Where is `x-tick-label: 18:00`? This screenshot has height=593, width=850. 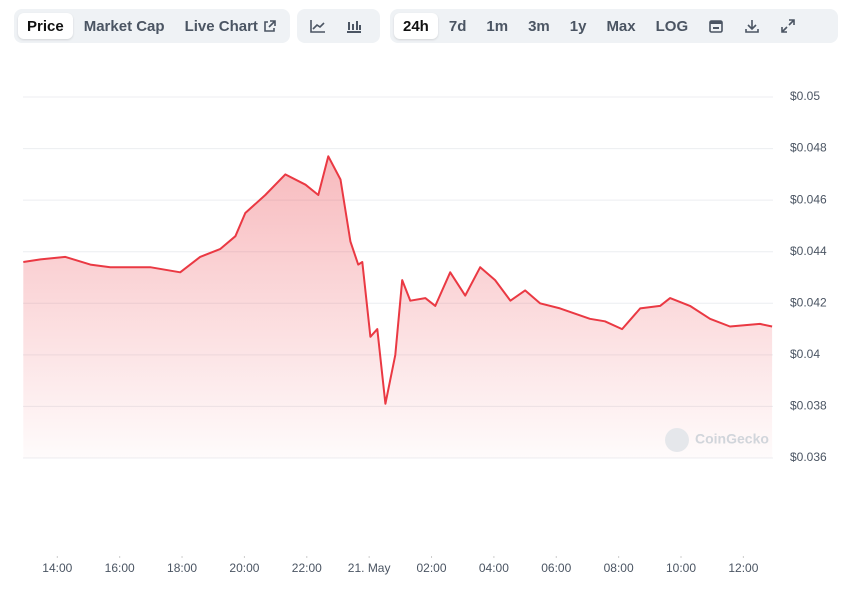 x-tick-label: 18:00 is located at coordinates (182, 568).